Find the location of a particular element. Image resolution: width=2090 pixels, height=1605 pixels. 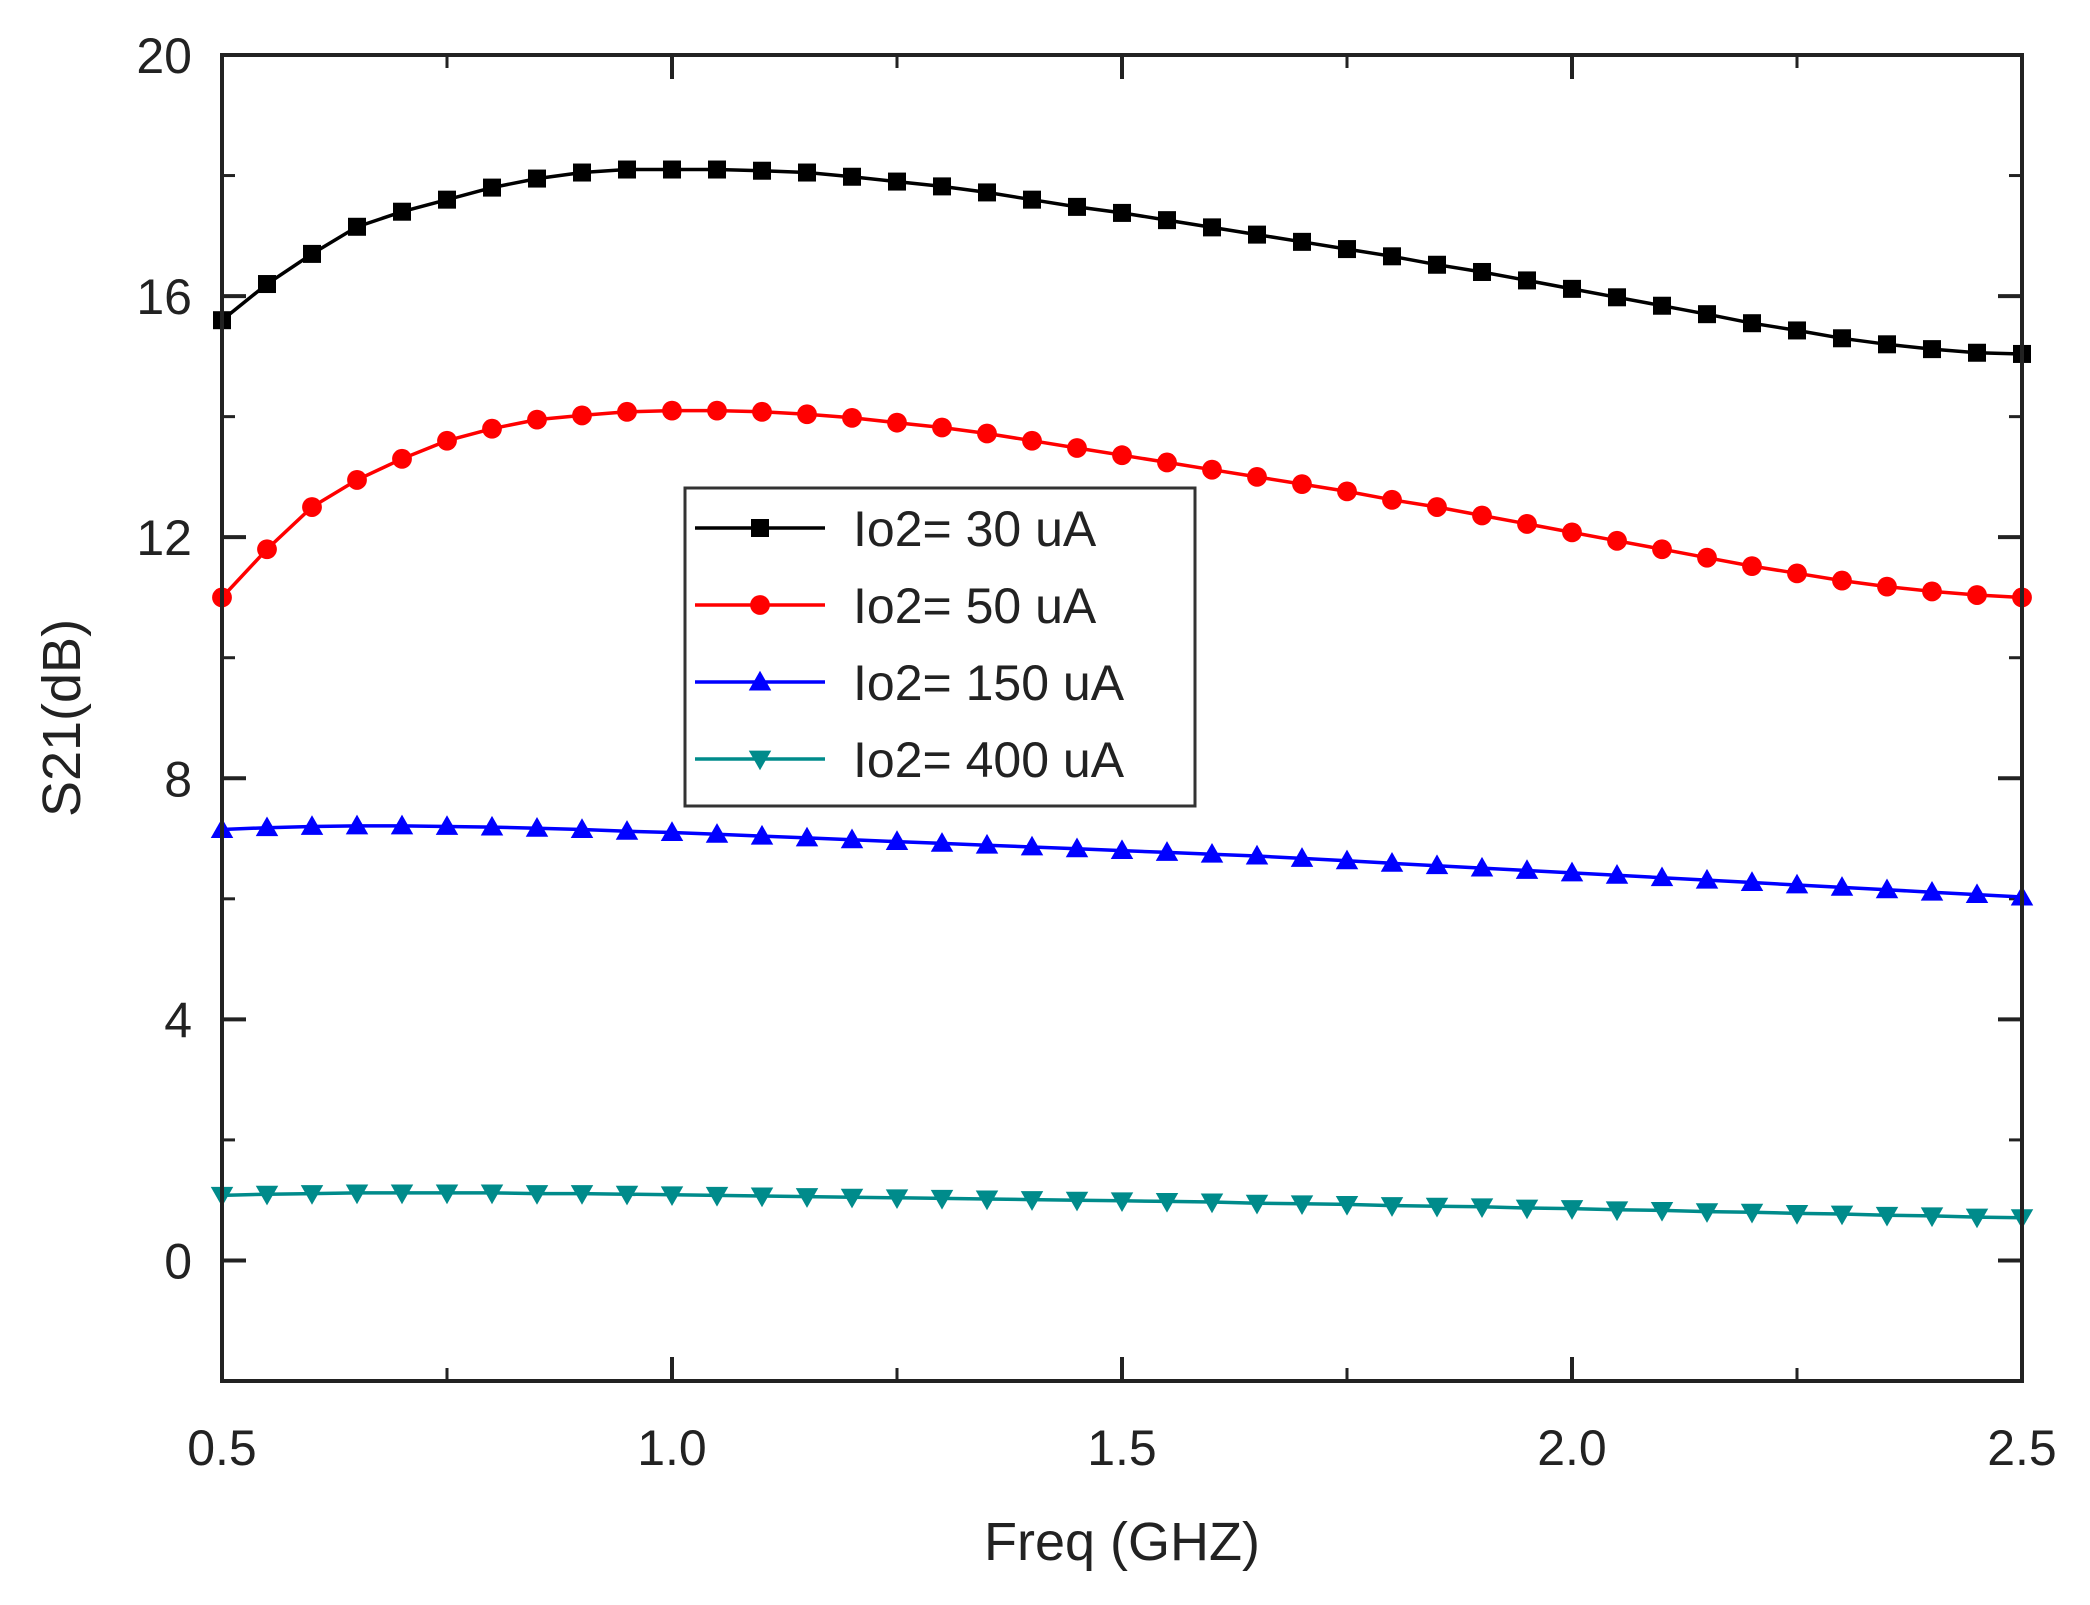

legend-label: Io2= 50 uA is located at coordinates (975, 606).